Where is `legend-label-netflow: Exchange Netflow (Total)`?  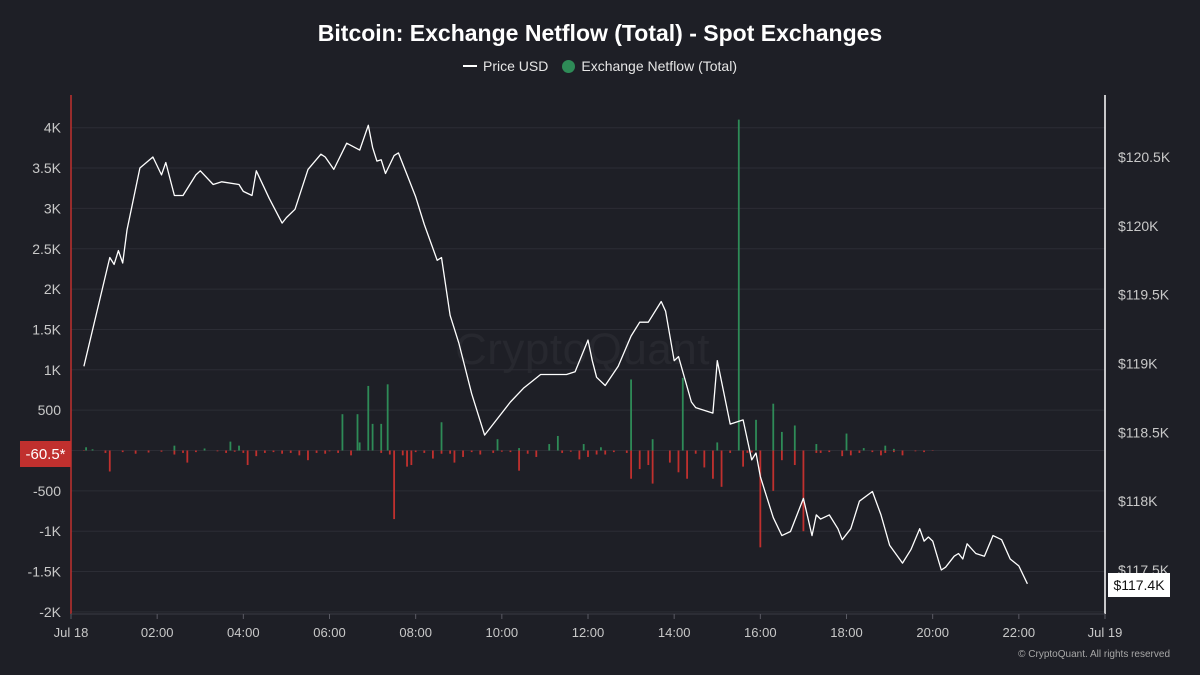
legend-label-netflow: Exchange Netflow (Total) is located at coordinates (659, 66).